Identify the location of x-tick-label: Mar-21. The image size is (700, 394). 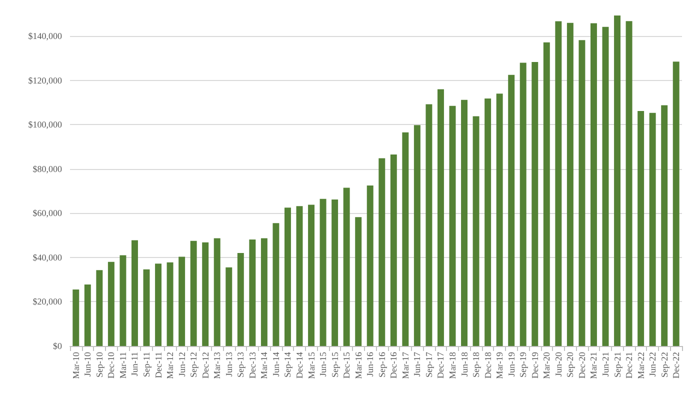
(593, 365).